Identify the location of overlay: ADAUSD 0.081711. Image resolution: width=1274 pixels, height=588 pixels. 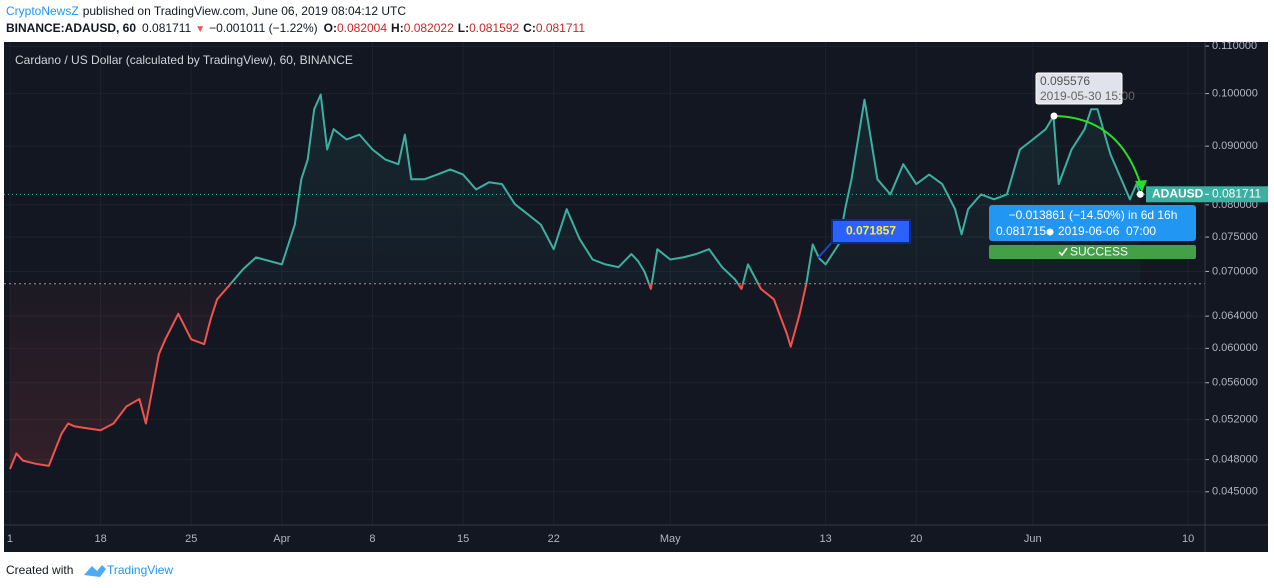
(1202, 194).